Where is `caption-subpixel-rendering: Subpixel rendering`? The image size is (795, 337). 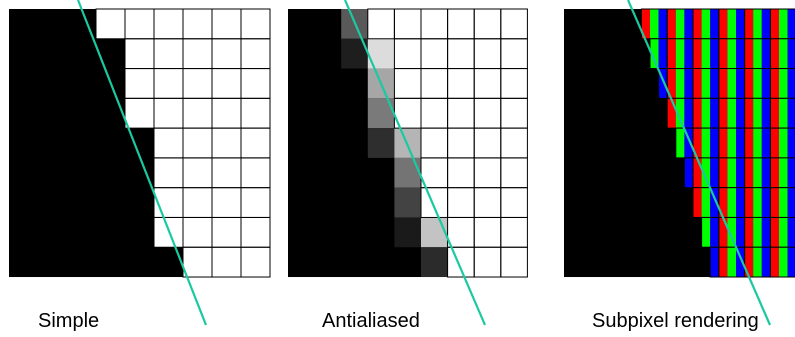 caption-subpixel-rendering: Subpixel rendering is located at coordinates (675, 321).